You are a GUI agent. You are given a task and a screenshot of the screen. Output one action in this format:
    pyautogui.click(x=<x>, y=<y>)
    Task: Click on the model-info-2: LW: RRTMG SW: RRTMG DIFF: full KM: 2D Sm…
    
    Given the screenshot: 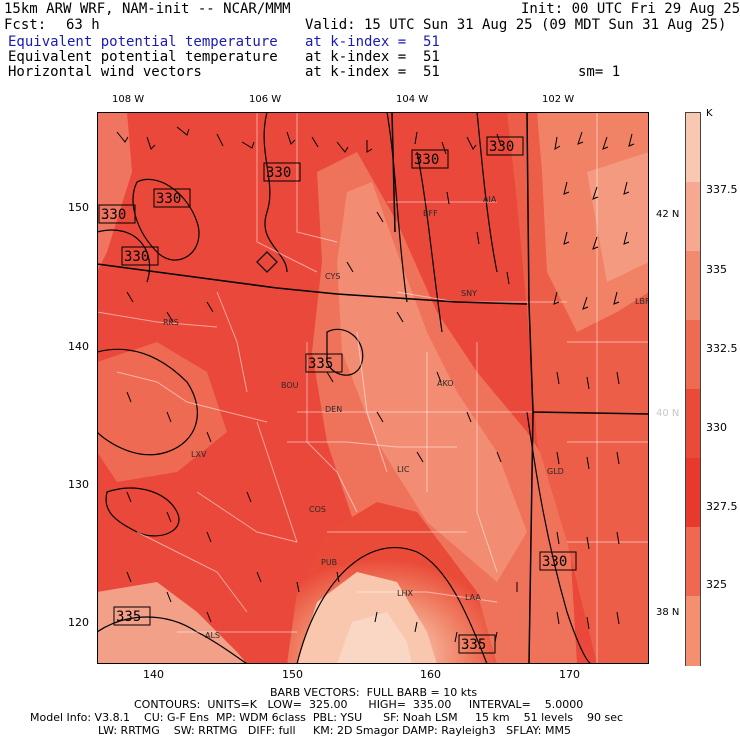 What is the action you would take?
    pyautogui.click(x=334, y=730)
    